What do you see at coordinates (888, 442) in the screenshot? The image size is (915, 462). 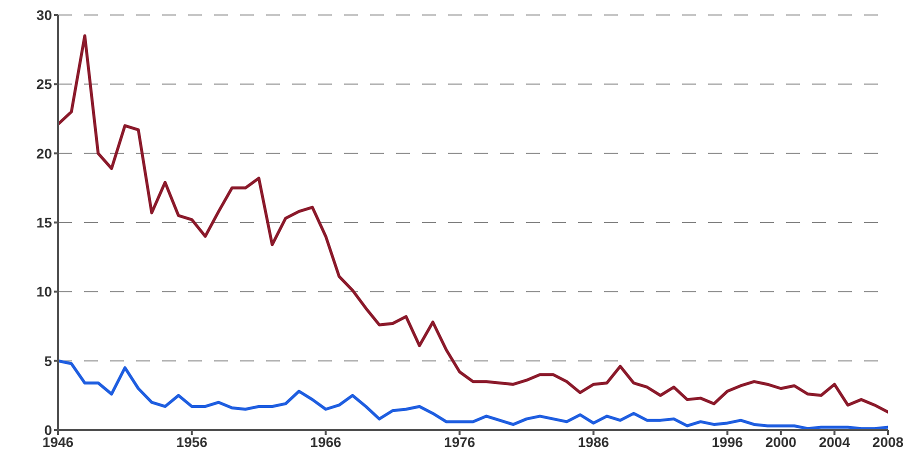 I see `x-tick-label: 2008` at bounding box center [888, 442].